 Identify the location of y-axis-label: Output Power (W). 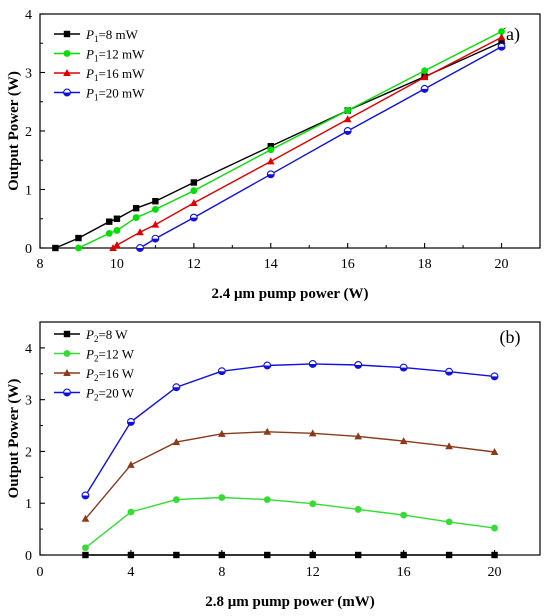
(14, 439).